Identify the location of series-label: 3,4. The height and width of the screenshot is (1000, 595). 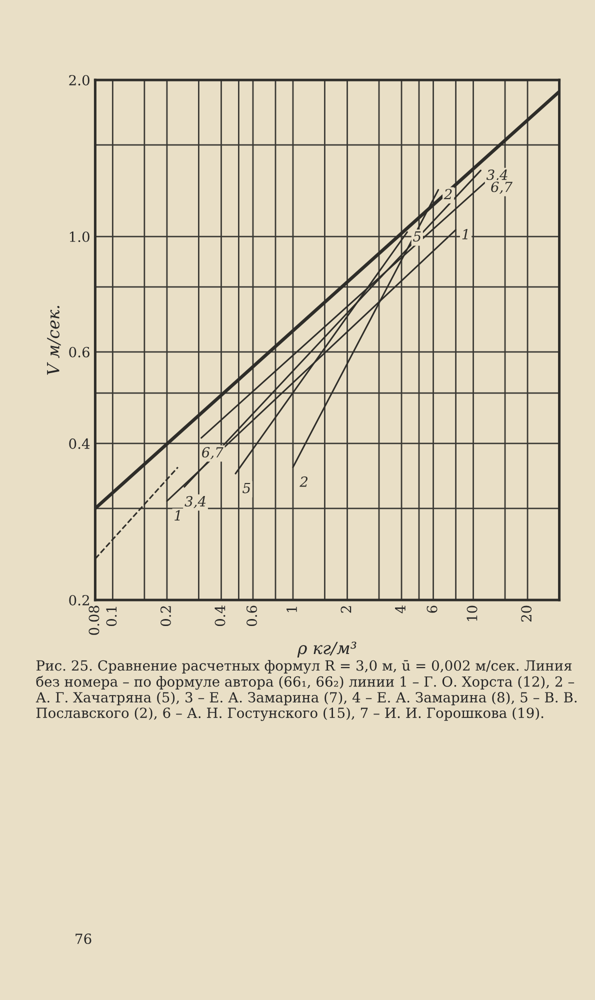
(497, 176).